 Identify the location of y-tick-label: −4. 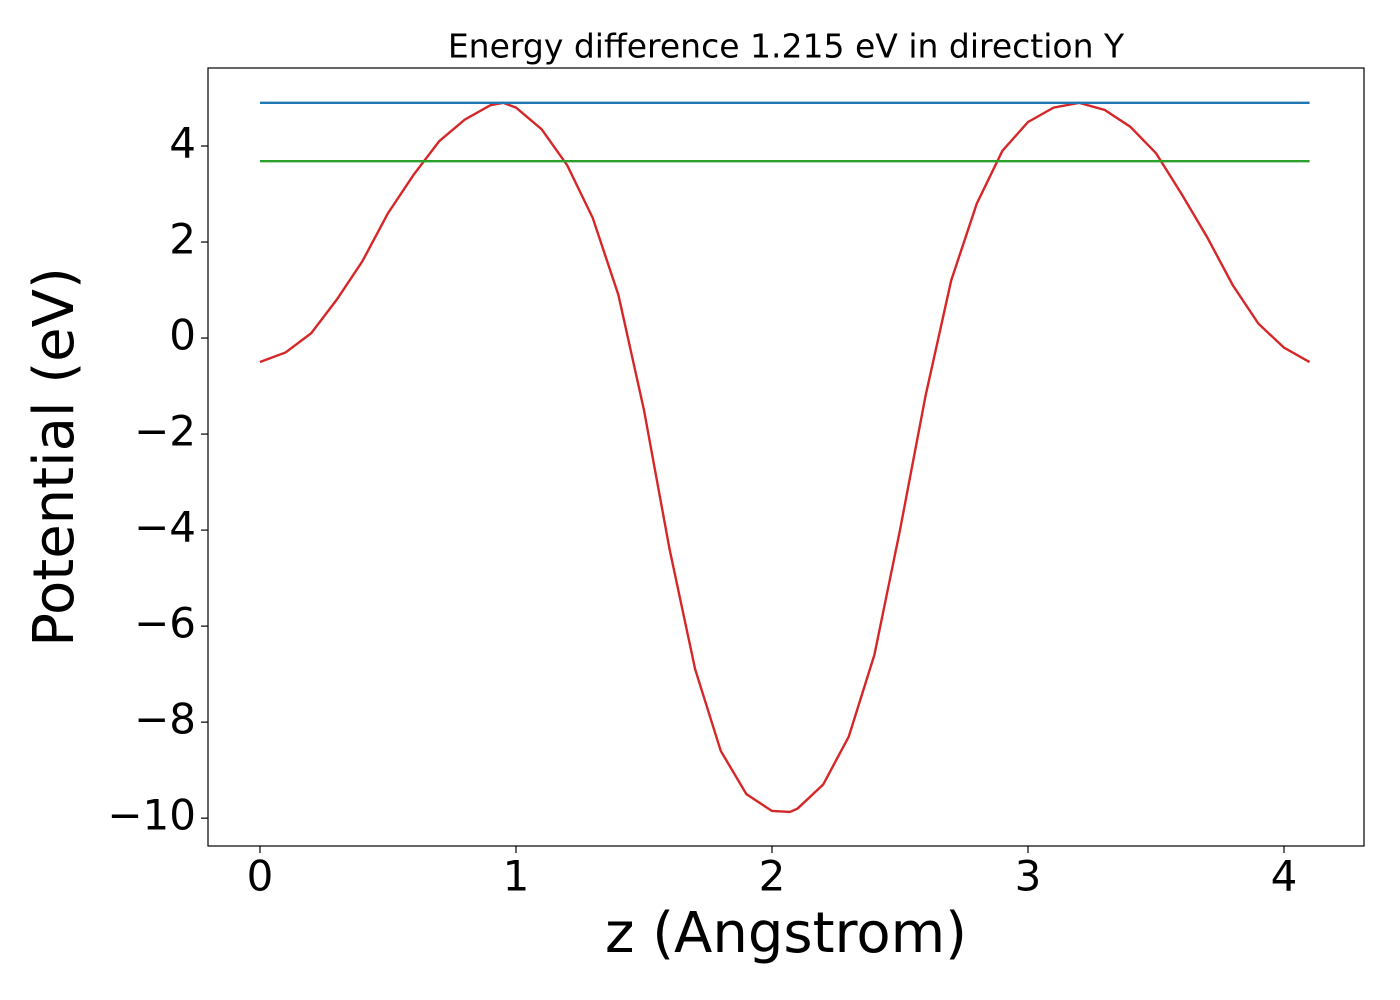
(165, 527).